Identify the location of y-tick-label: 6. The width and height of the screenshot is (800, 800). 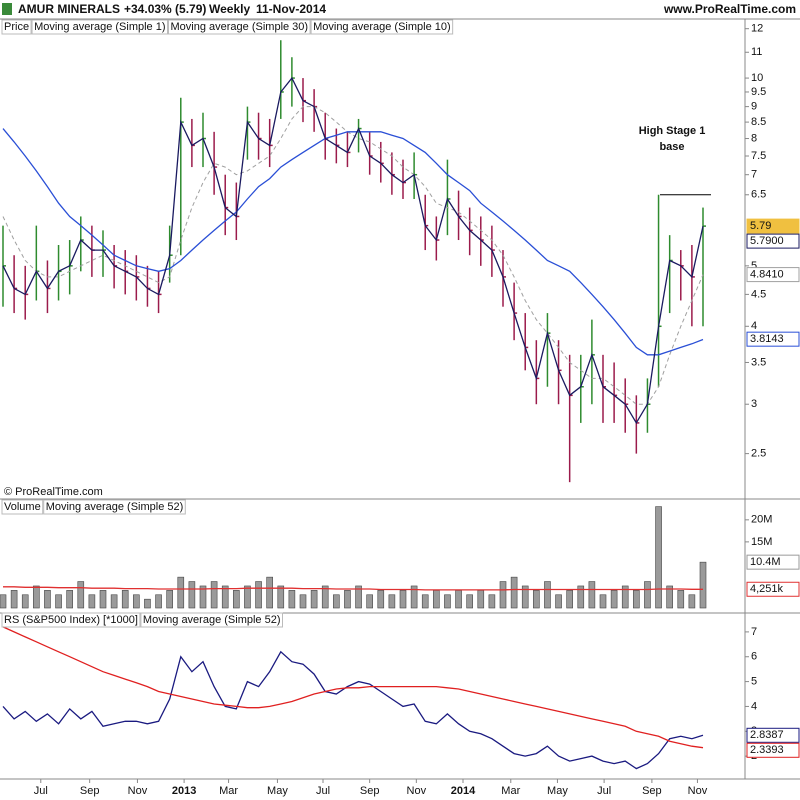
(754, 657).